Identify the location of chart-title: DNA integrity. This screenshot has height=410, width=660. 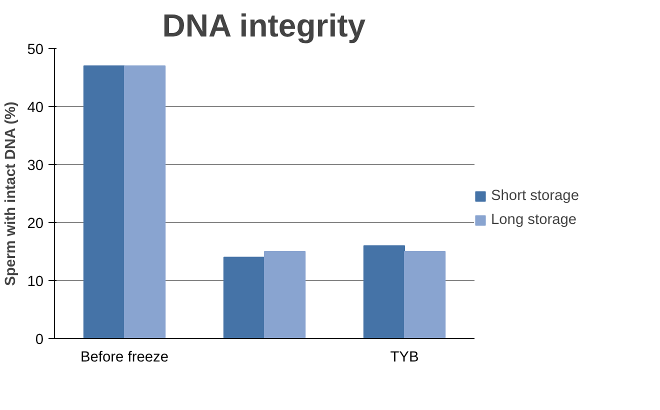
(264, 26).